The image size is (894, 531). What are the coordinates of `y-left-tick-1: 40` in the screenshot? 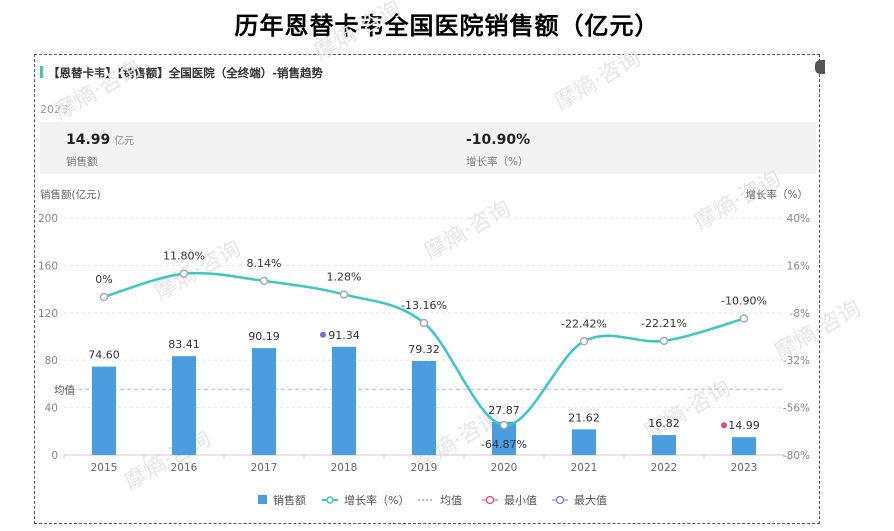 It's located at (51, 409).